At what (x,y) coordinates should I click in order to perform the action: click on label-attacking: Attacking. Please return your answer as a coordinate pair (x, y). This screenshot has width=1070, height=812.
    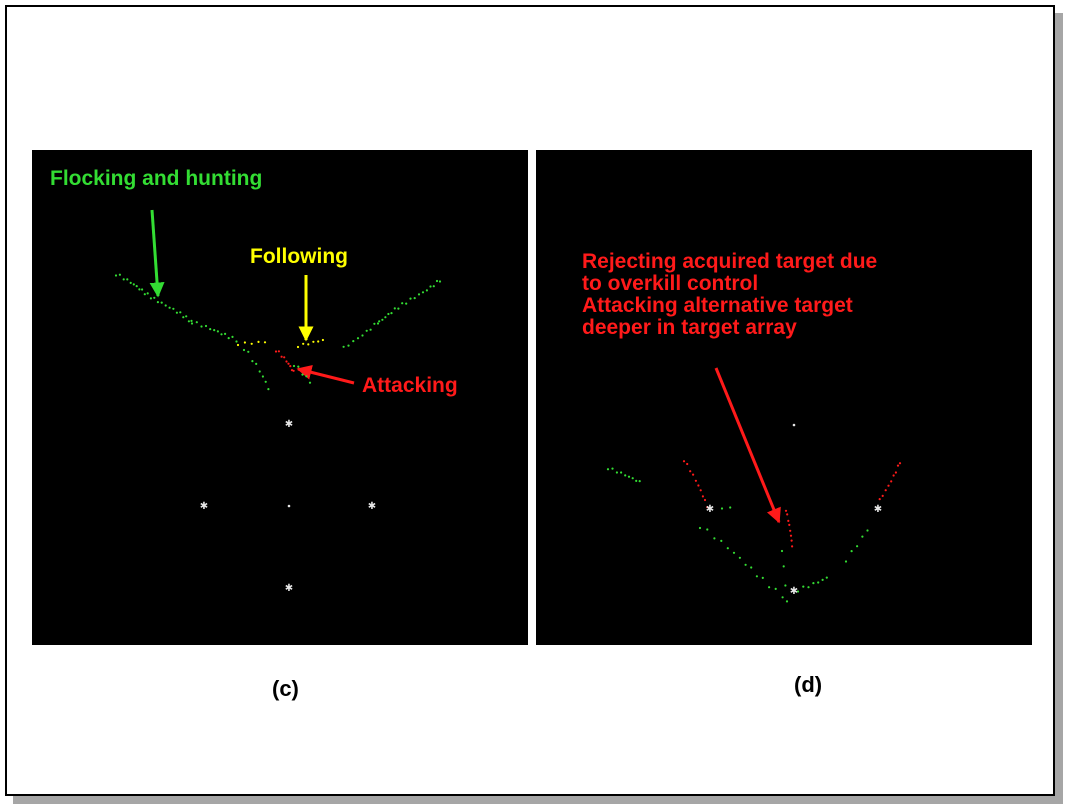
    Looking at the image, I should click on (410, 385).